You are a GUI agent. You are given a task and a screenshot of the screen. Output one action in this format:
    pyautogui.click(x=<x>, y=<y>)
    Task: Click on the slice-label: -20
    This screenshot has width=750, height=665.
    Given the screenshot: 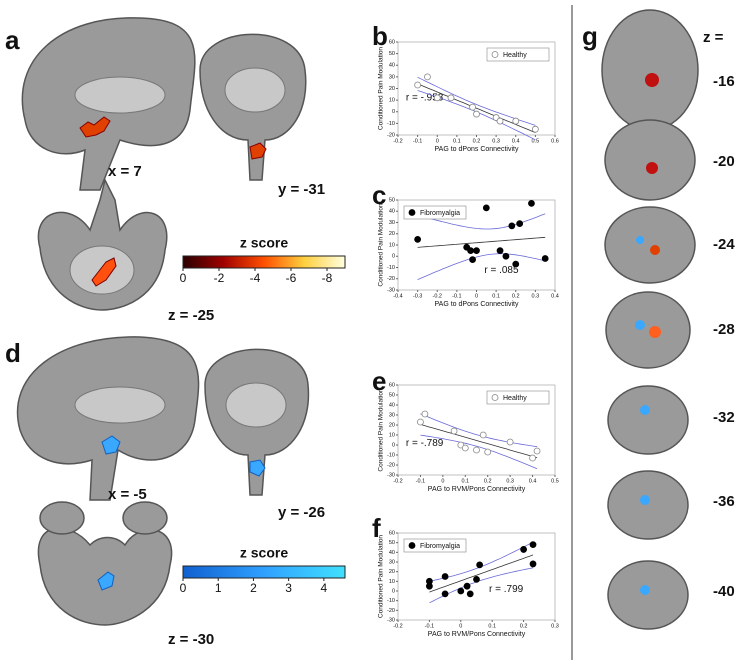 What is the action you would take?
    pyautogui.click(x=724, y=161)
    